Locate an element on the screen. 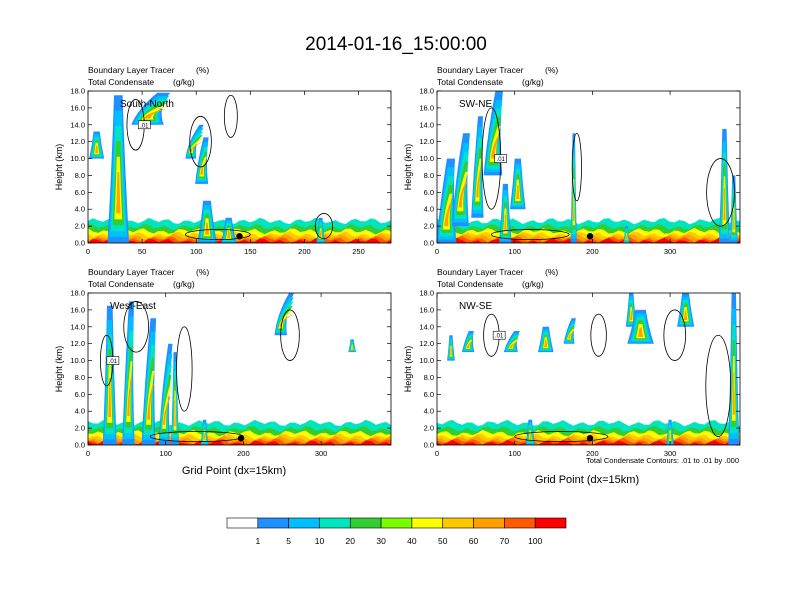  colorbar-label: 5 is located at coordinates (288, 541).